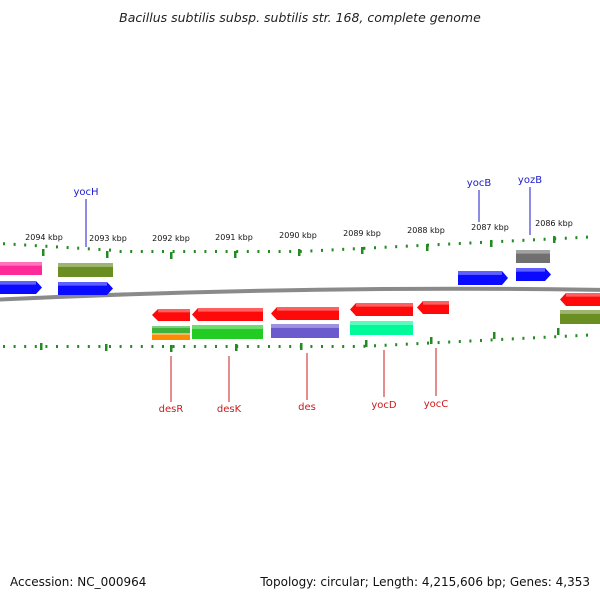 This screenshot has height=600, width=600. I want to click on feature-olive-right-highlight, so click(580, 312).